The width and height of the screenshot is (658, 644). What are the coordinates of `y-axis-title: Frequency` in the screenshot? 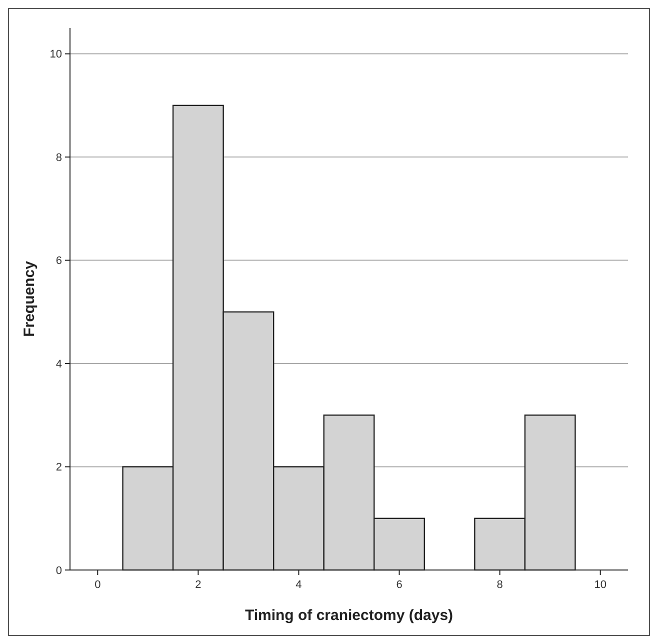 It's located at (29, 298).